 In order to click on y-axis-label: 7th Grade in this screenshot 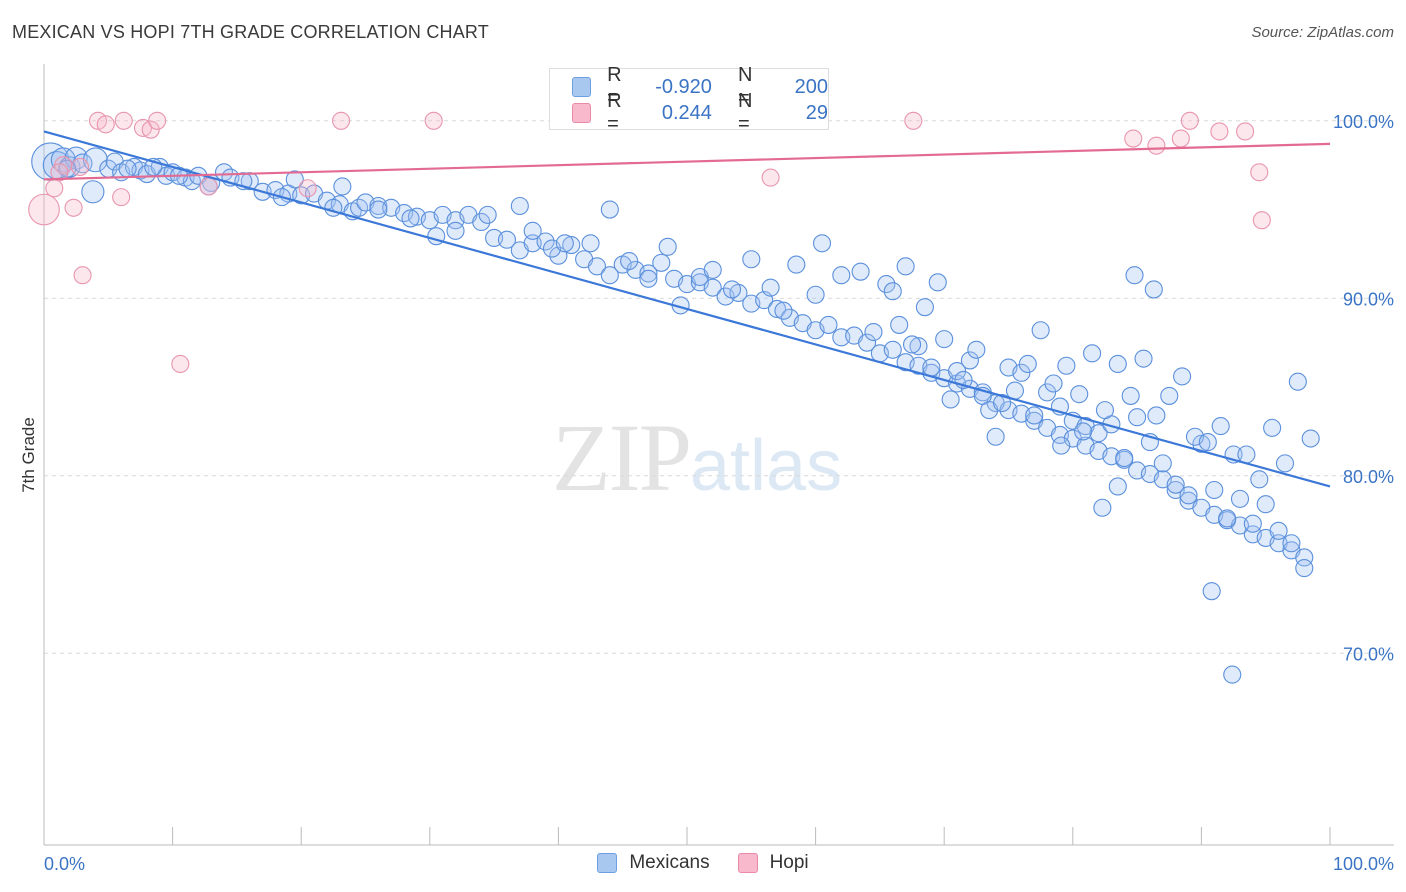, I will do `click(28, 455)`.